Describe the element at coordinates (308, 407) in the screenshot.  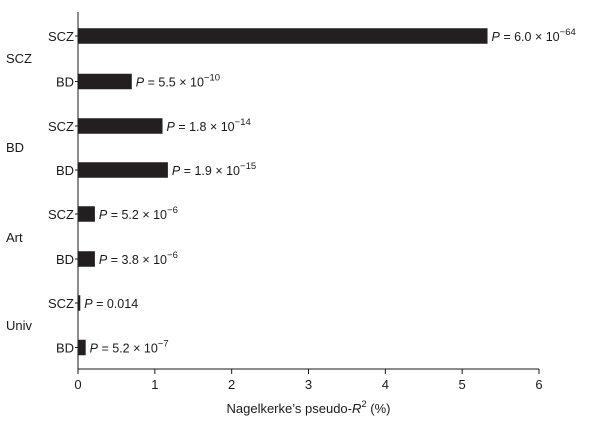
I see `x-axis-label: Nagelkerke’s pseudo-R2 (%)` at that location.